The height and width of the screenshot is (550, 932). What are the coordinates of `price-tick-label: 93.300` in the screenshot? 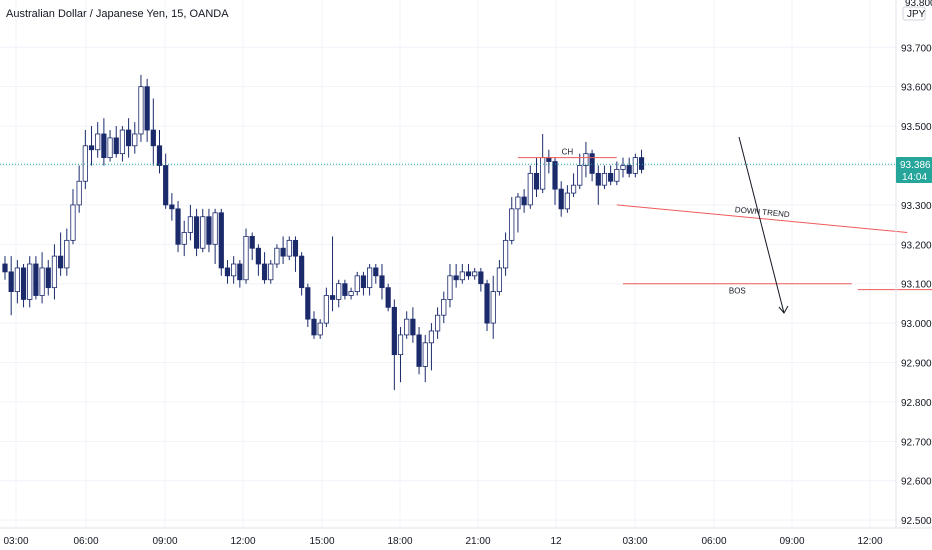 It's located at (916, 206).